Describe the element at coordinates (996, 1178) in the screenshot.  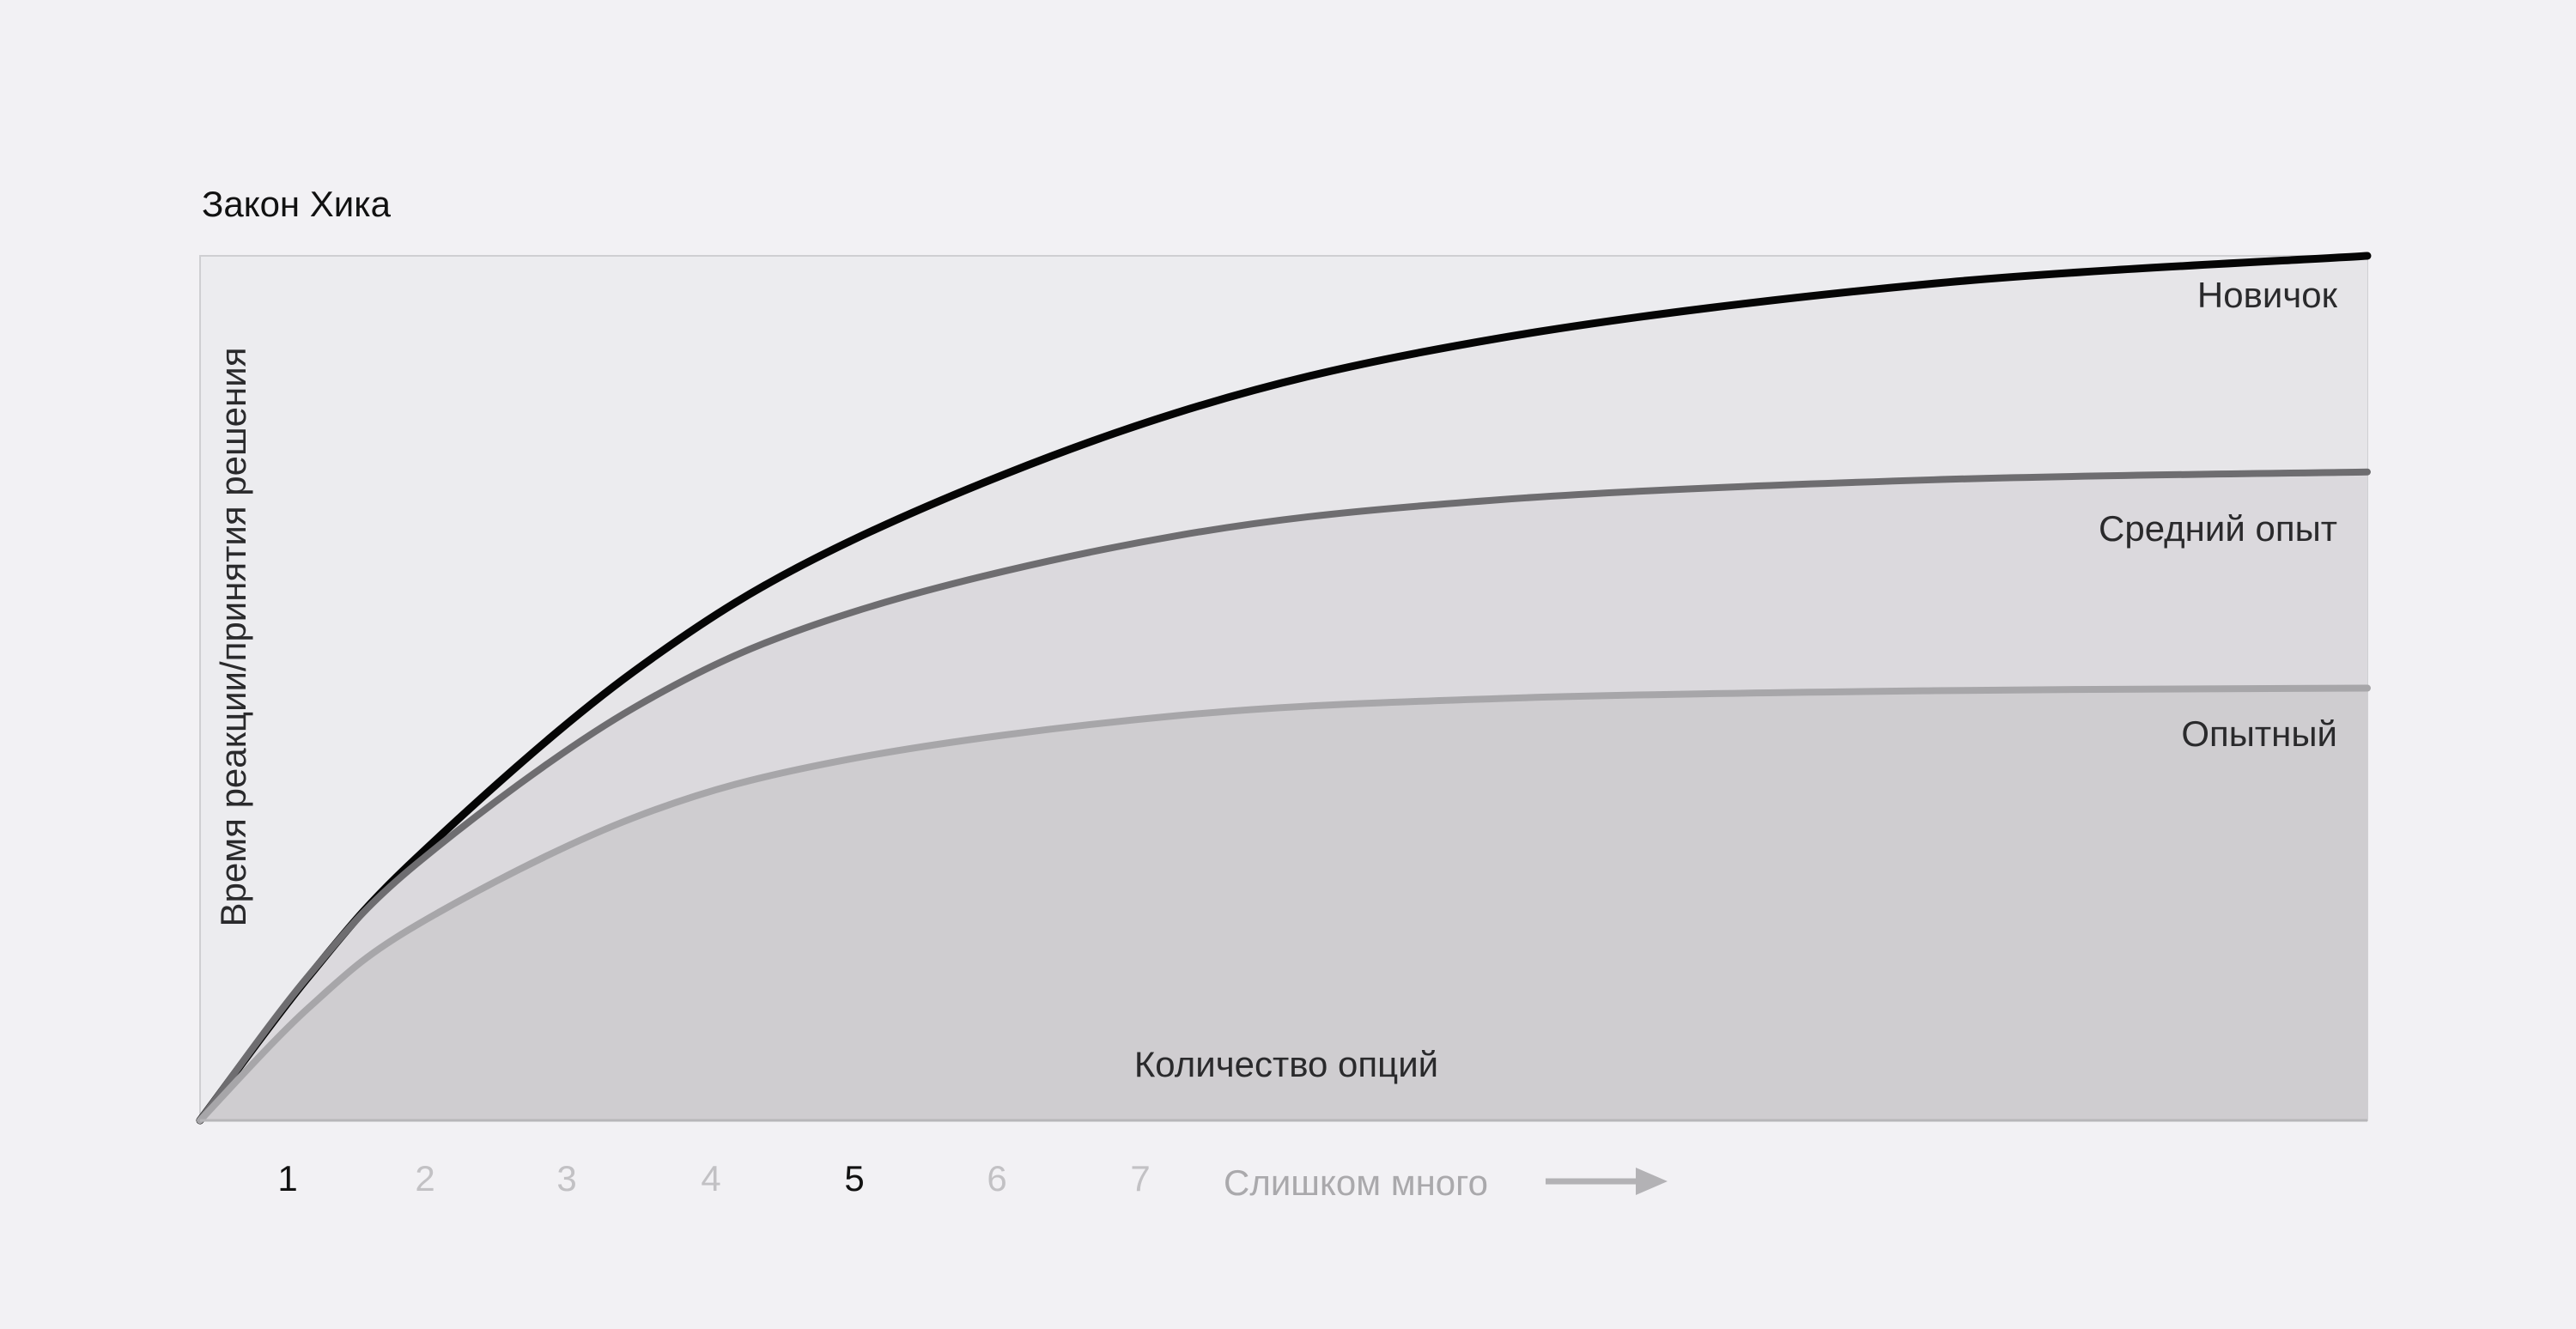
I see `x-tick-label: 6` at that location.